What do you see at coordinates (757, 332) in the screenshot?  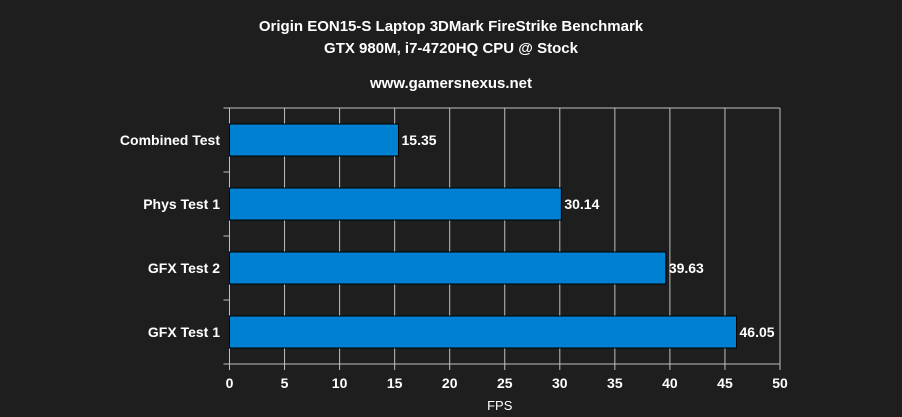 I see `data-label: 46.05` at bounding box center [757, 332].